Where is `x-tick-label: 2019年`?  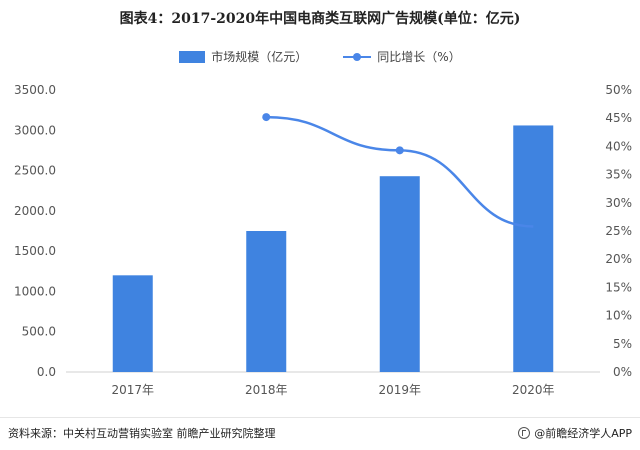
x-tick-label: 2019年 is located at coordinates (399, 390).